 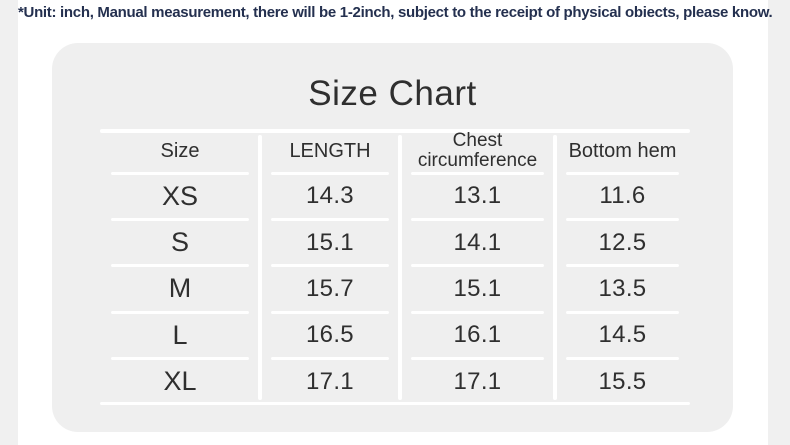 I want to click on left-edge-strip, so click(x=9, y=222).